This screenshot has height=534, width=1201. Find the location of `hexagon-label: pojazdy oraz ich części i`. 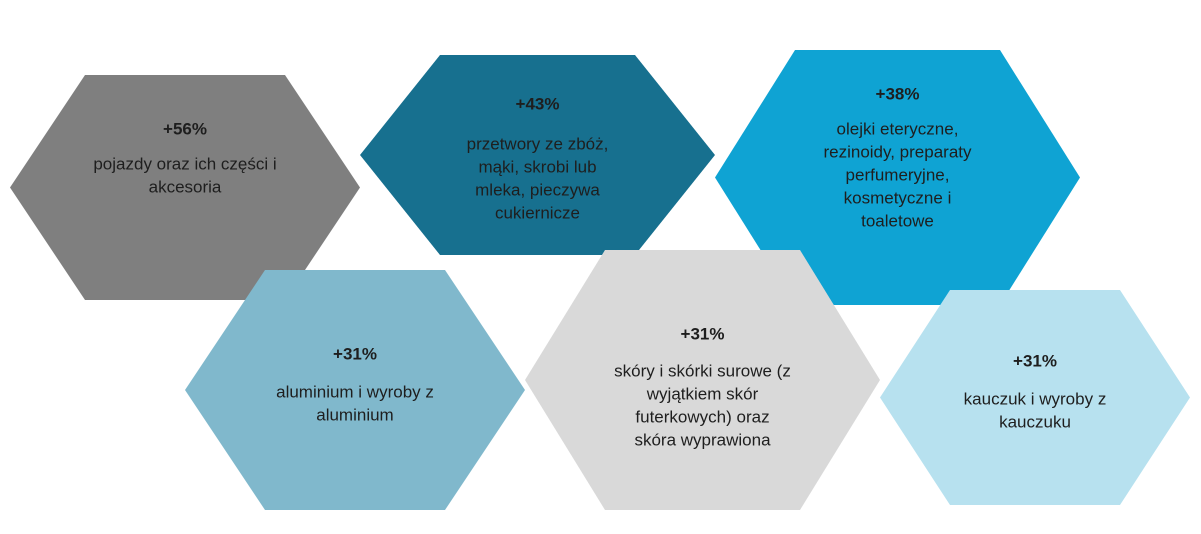

hexagon-label: pojazdy oraz ich części i is located at coordinates (184, 163).